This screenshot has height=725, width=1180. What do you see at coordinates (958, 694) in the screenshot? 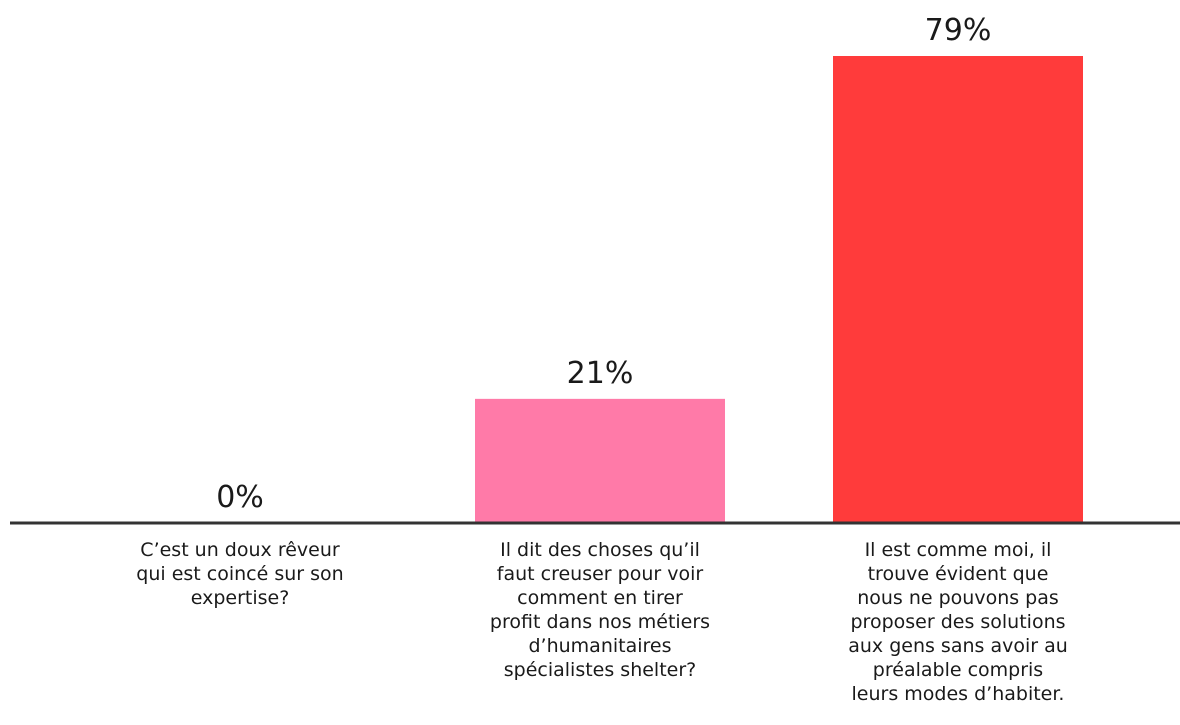
I see `category-label-line: leurs modes d’habiter.` at bounding box center [958, 694].